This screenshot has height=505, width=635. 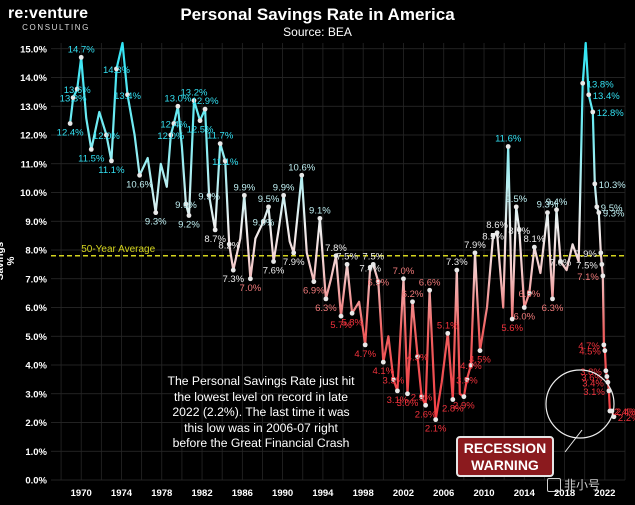 What do you see at coordinates (33, 49) in the screenshot?
I see `y-tick-label: 15.0%` at bounding box center [33, 49].